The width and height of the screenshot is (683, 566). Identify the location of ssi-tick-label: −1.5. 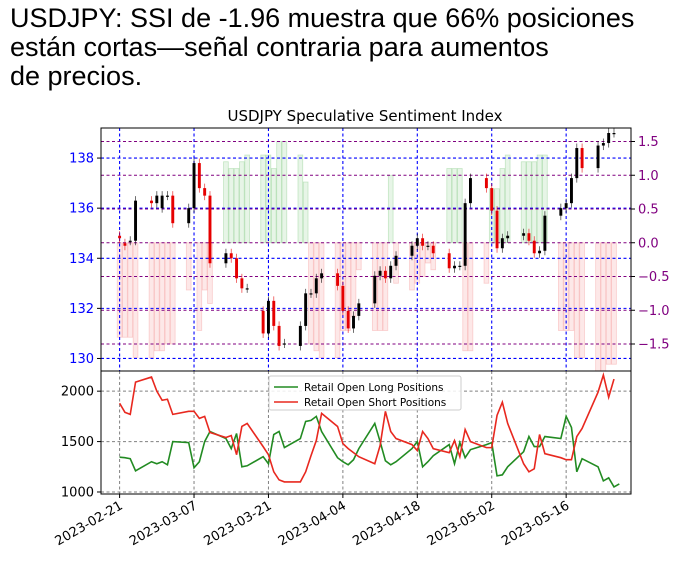
(654, 345).